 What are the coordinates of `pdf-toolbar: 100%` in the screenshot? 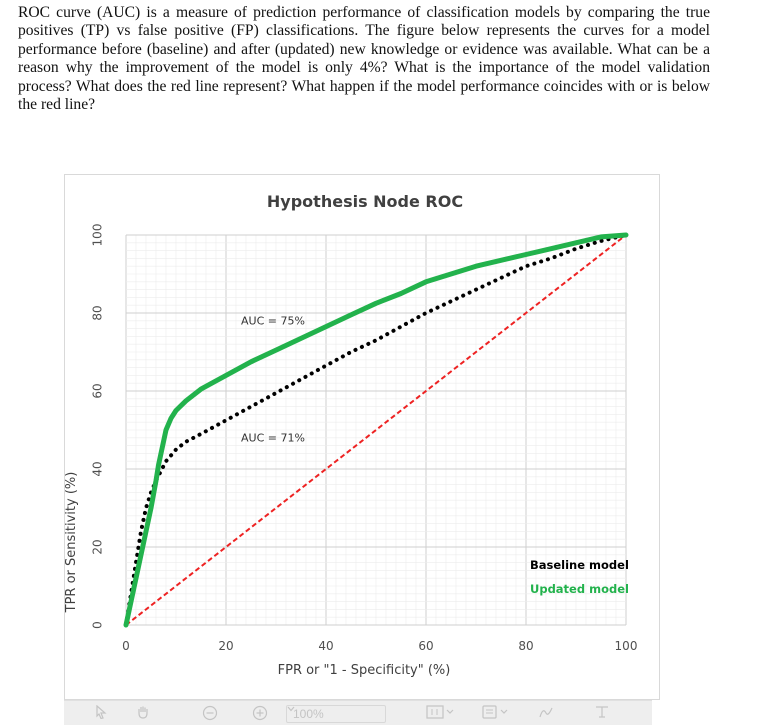 It's located at (358, 712).